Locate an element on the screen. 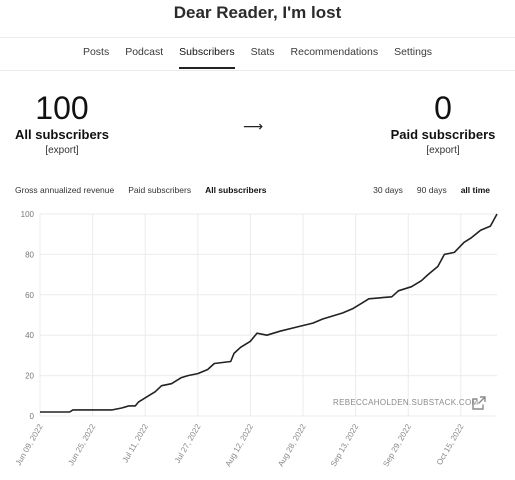  y-tick-label: 0 is located at coordinates (32, 416).